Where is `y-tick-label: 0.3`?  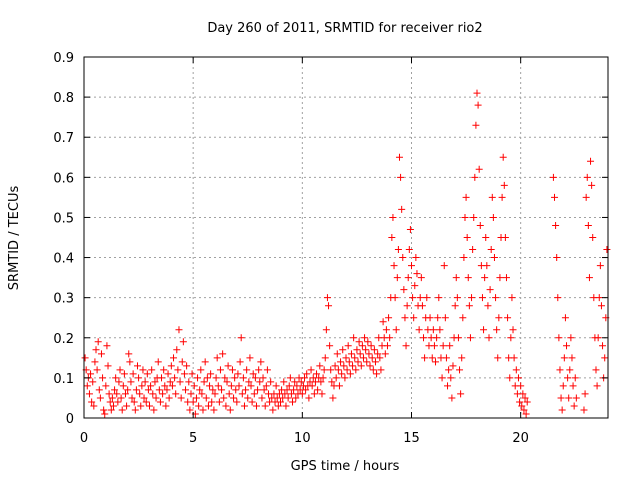 y-tick-label: 0.3 is located at coordinates (63, 299).